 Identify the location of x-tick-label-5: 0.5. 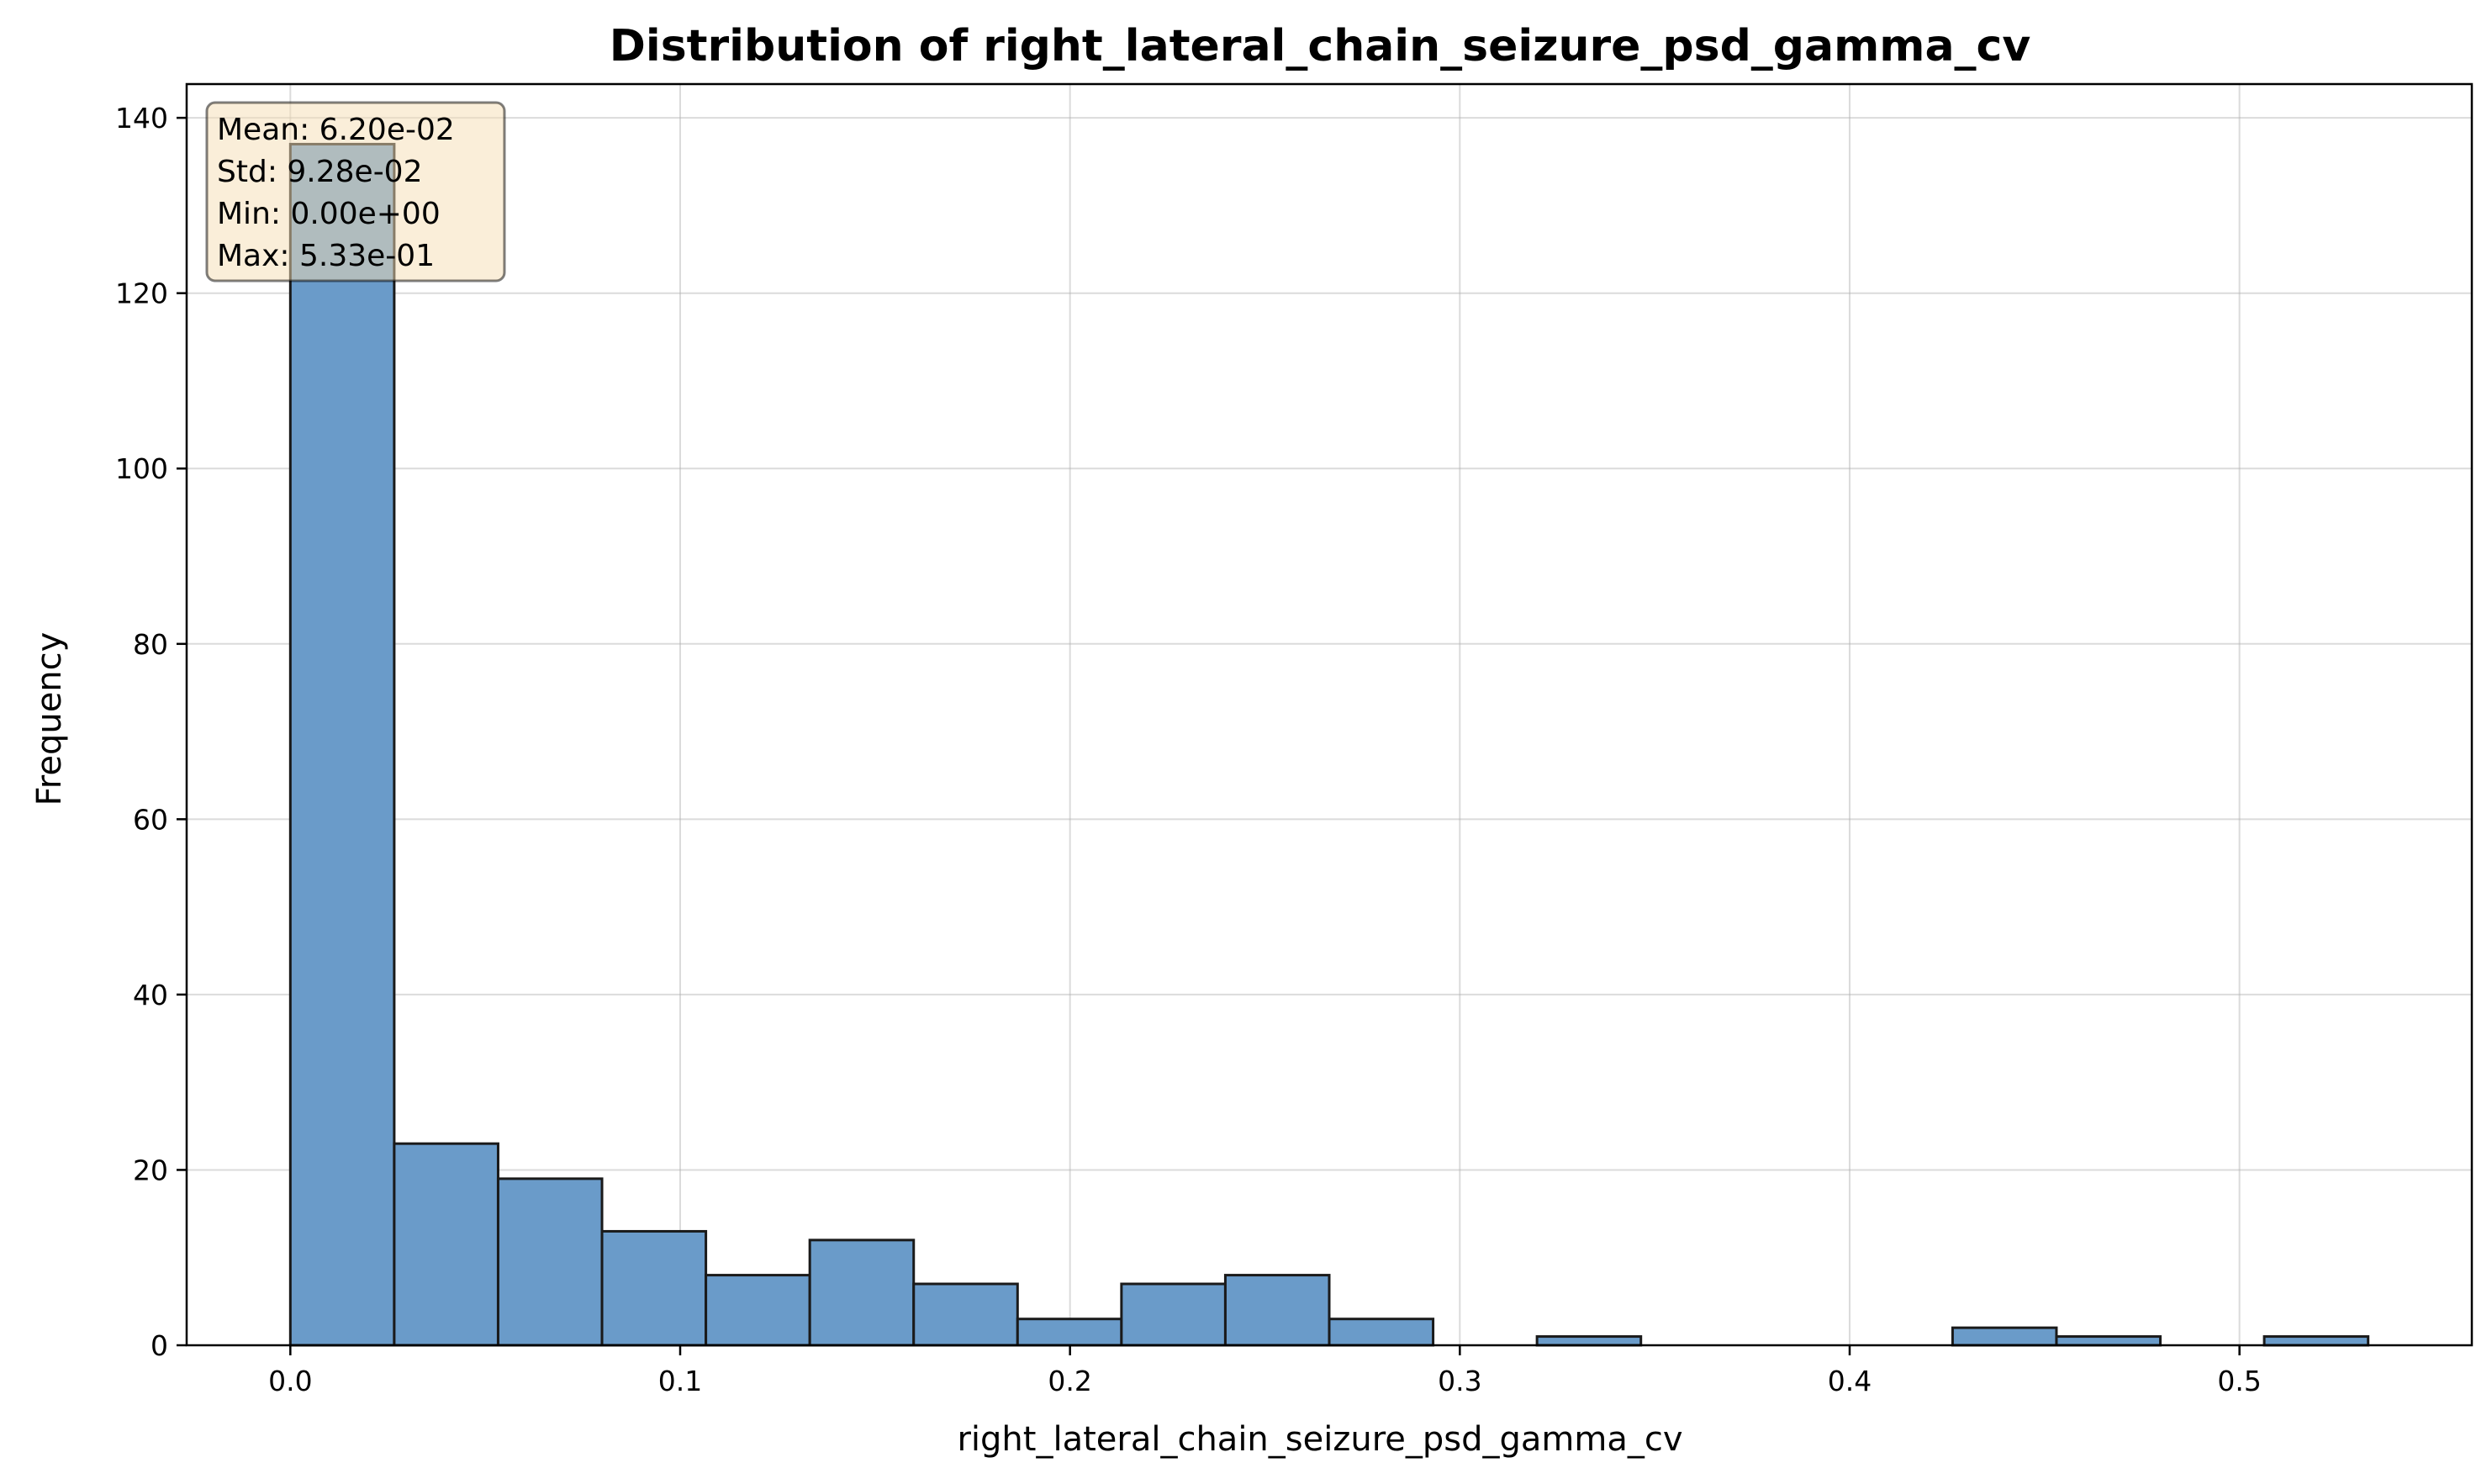
(2239, 1381).